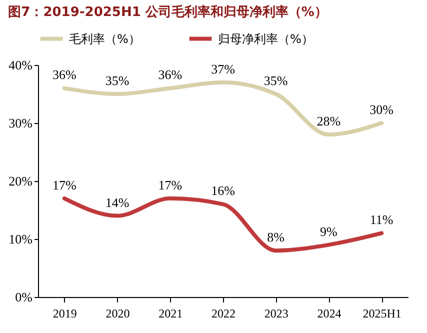 The width and height of the screenshot is (427, 333). Describe the element at coordinates (223, 190) in the screenshot. I see `data-label: 16%` at that location.